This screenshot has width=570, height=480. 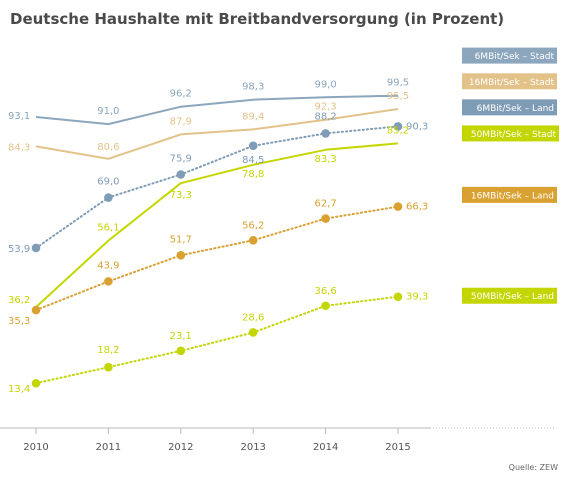 I want to click on data-label-6mbit-sek-land-2015: 90,3, so click(x=417, y=126).